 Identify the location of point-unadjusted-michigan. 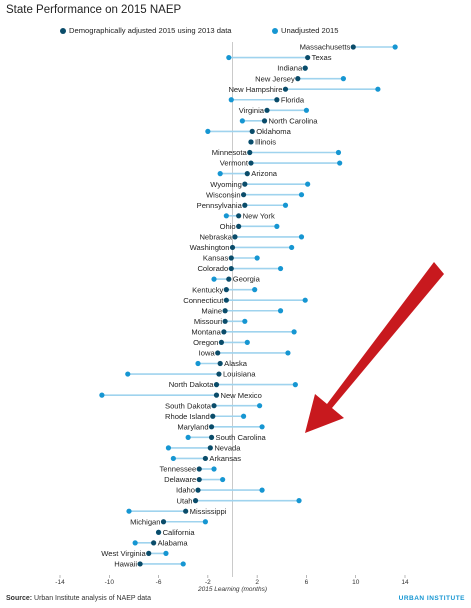
(205, 522).